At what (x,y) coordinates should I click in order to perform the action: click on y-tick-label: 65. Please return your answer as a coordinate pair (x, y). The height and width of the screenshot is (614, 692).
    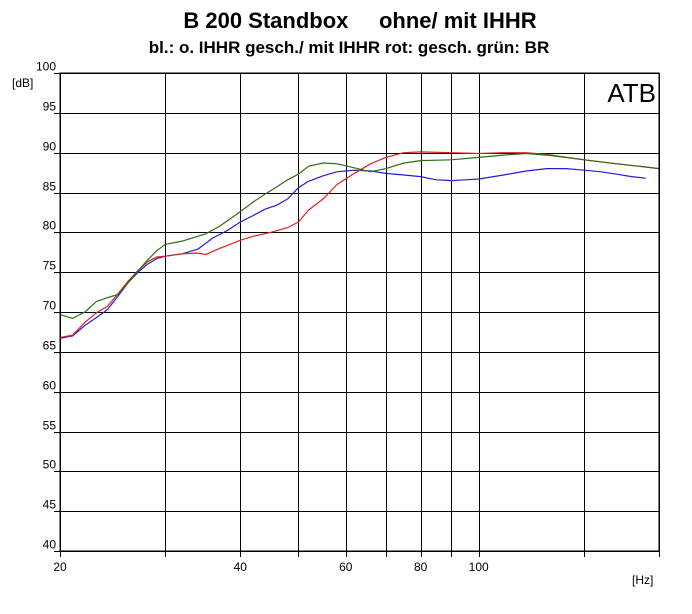
    Looking at the image, I should click on (50, 346).